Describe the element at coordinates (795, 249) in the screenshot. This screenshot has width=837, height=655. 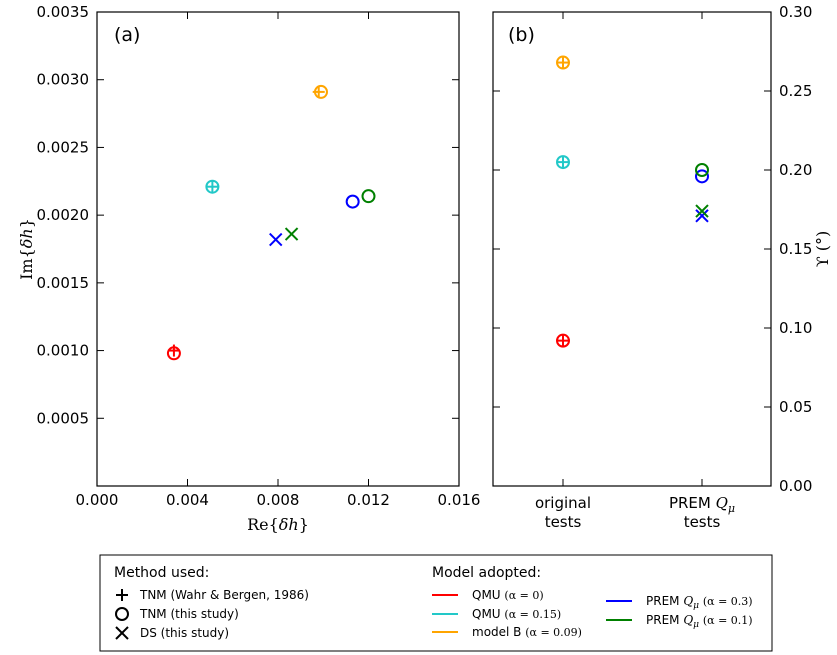
I see `panel-b-y-tick-label: 0.15` at that location.